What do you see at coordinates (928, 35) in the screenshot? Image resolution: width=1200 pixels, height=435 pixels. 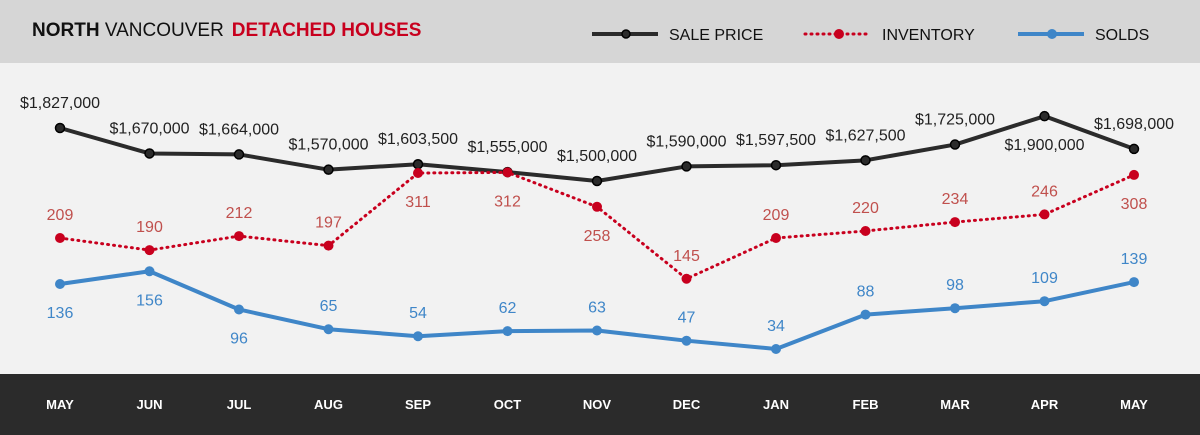 I see `legend-label: INVENTORY` at bounding box center [928, 35].